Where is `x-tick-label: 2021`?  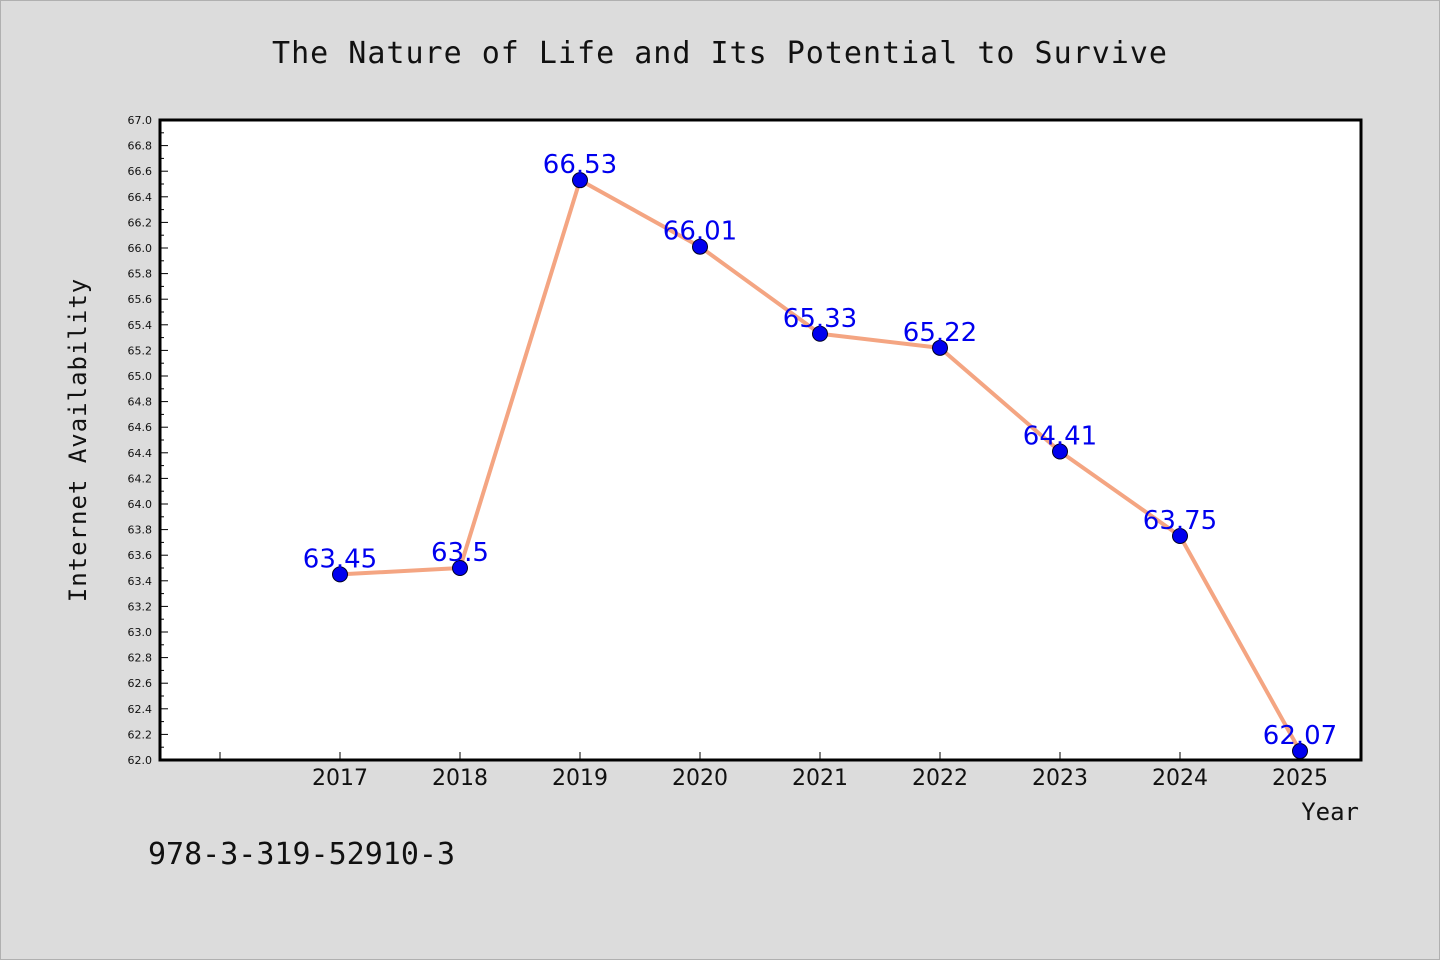 x-tick-label: 2021 is located at coordinates (820, 778).